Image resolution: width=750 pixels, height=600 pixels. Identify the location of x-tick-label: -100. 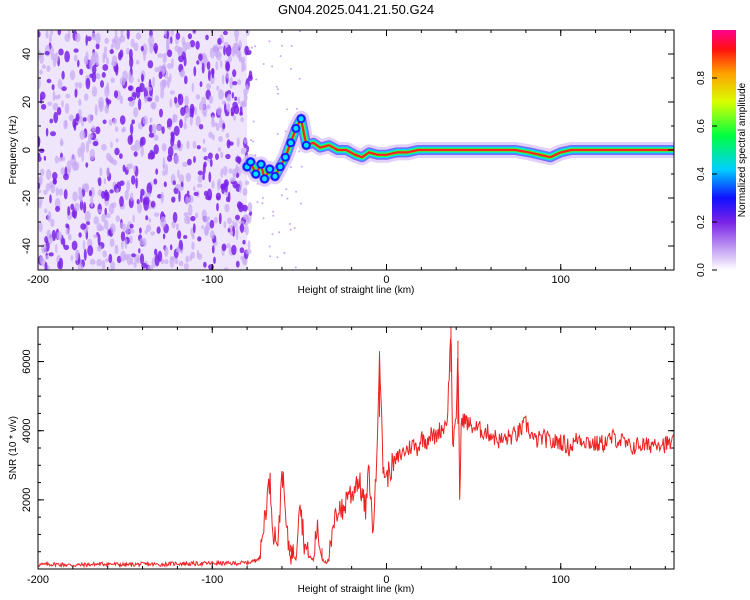
(212, 280).